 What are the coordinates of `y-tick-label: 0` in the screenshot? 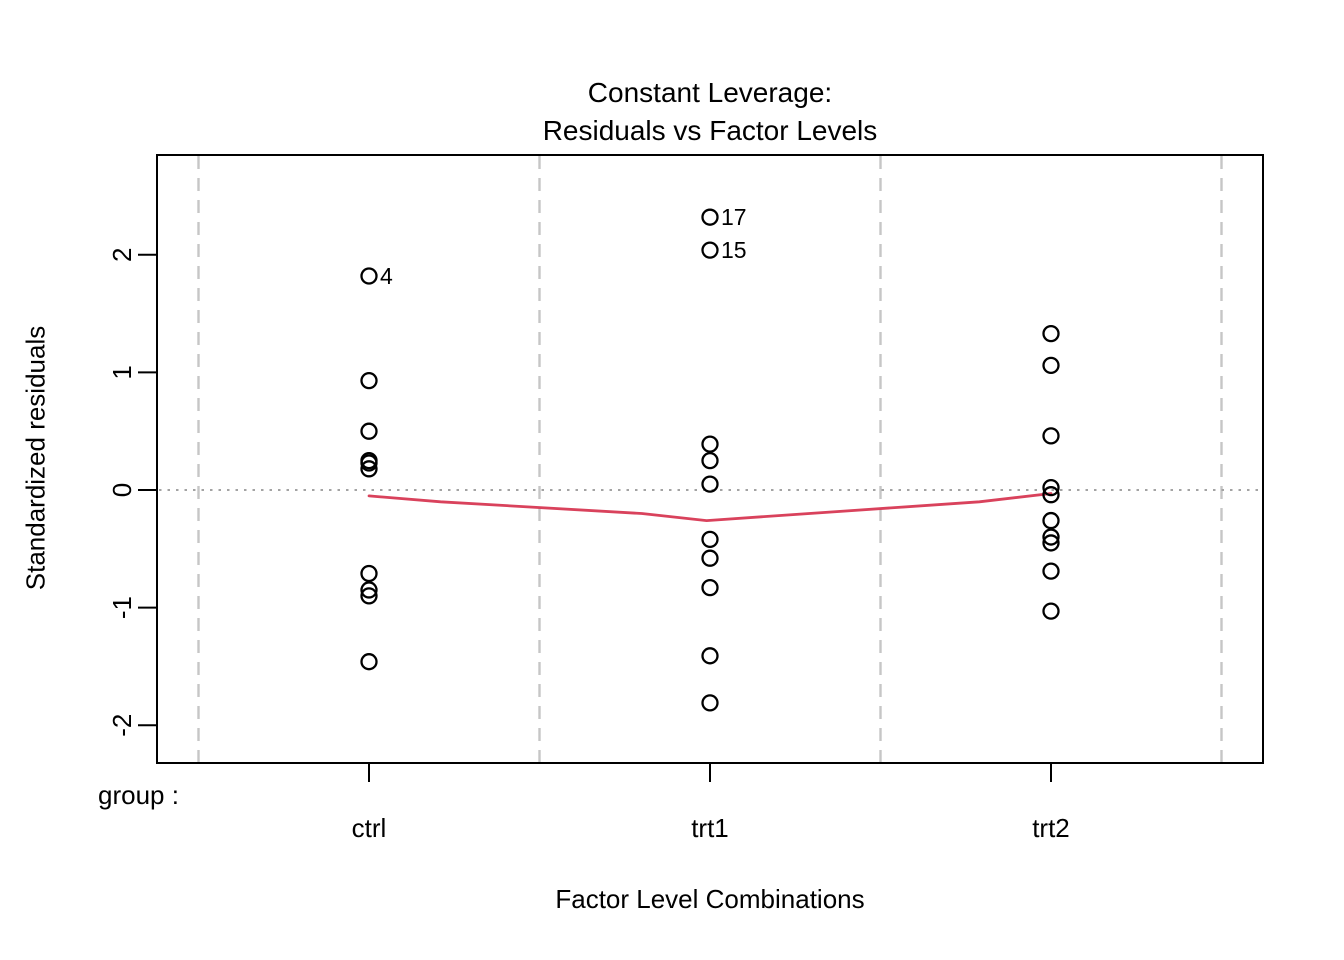 It's located at (122, 490).